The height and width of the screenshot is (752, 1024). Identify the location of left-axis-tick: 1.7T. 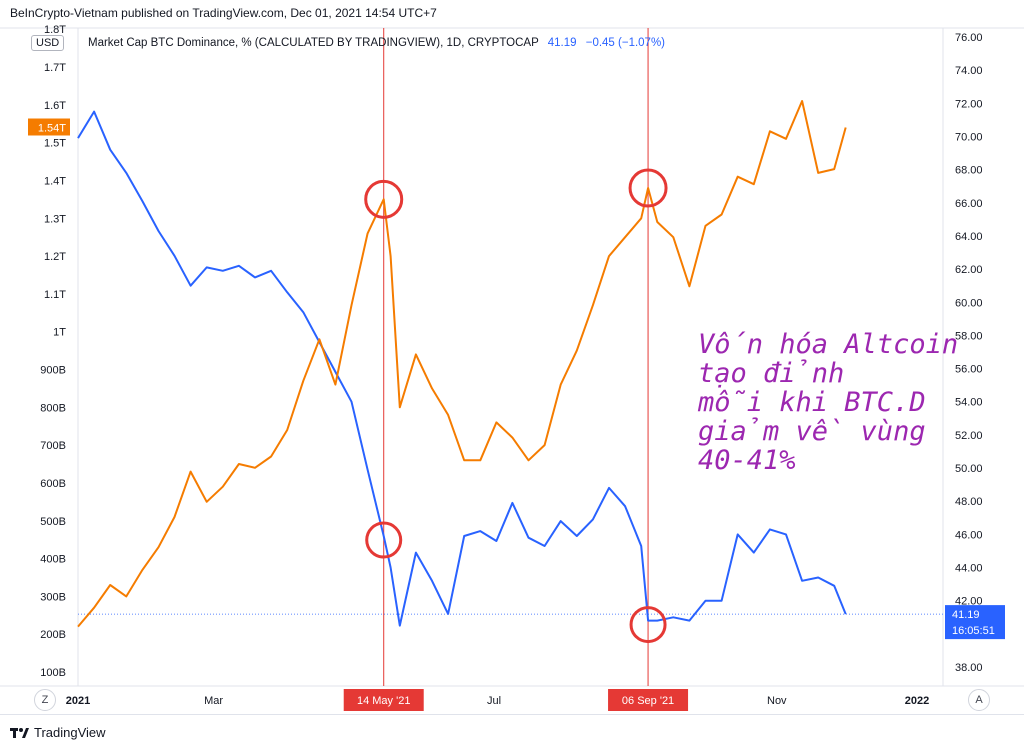
(55, 68).